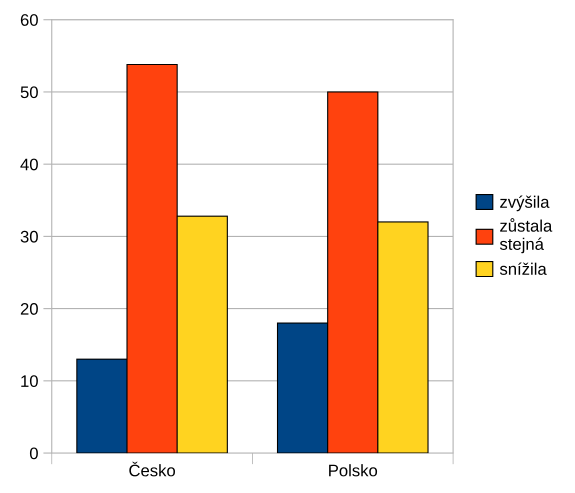  Describe the element at coordinates (34, 453) in the screenshot. I see `y-tick-label: 0` at that location.